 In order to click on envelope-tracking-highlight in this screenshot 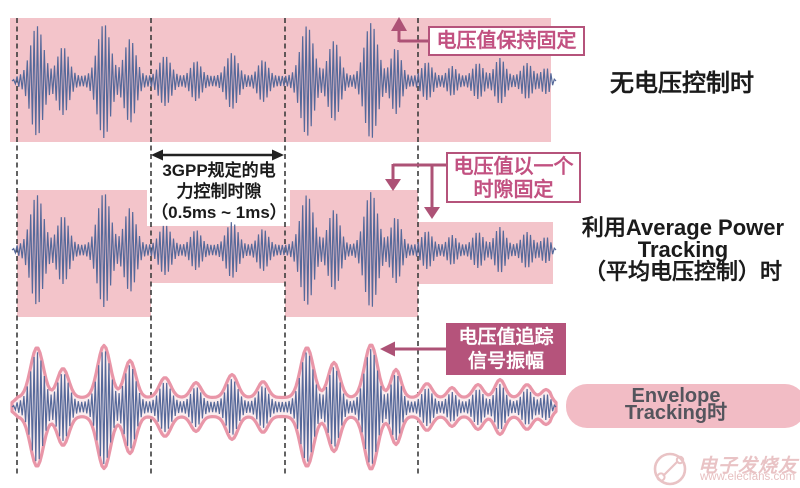, I will do `click(683, 406)`.